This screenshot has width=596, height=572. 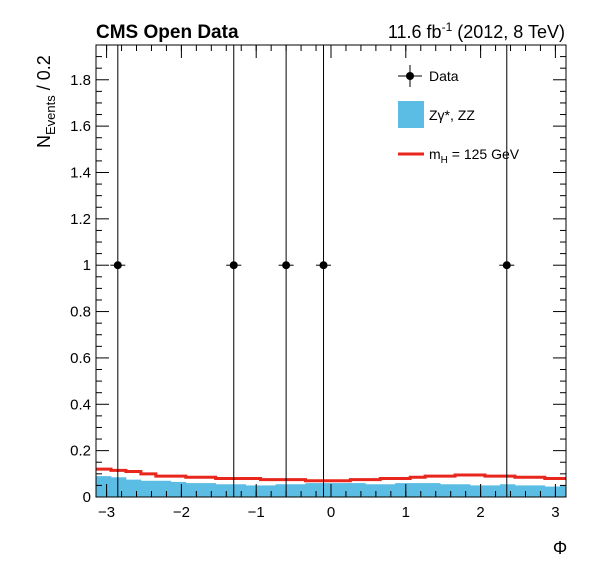 I want to click on legend-data-marker, so click(x=410, y=76).